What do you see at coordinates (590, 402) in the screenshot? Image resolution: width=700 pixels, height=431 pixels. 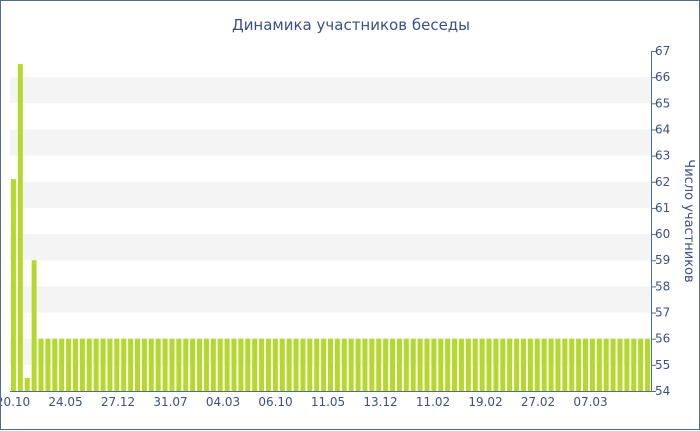 I see `x-tick-label: 07.03` at bounding box center [590, 402].